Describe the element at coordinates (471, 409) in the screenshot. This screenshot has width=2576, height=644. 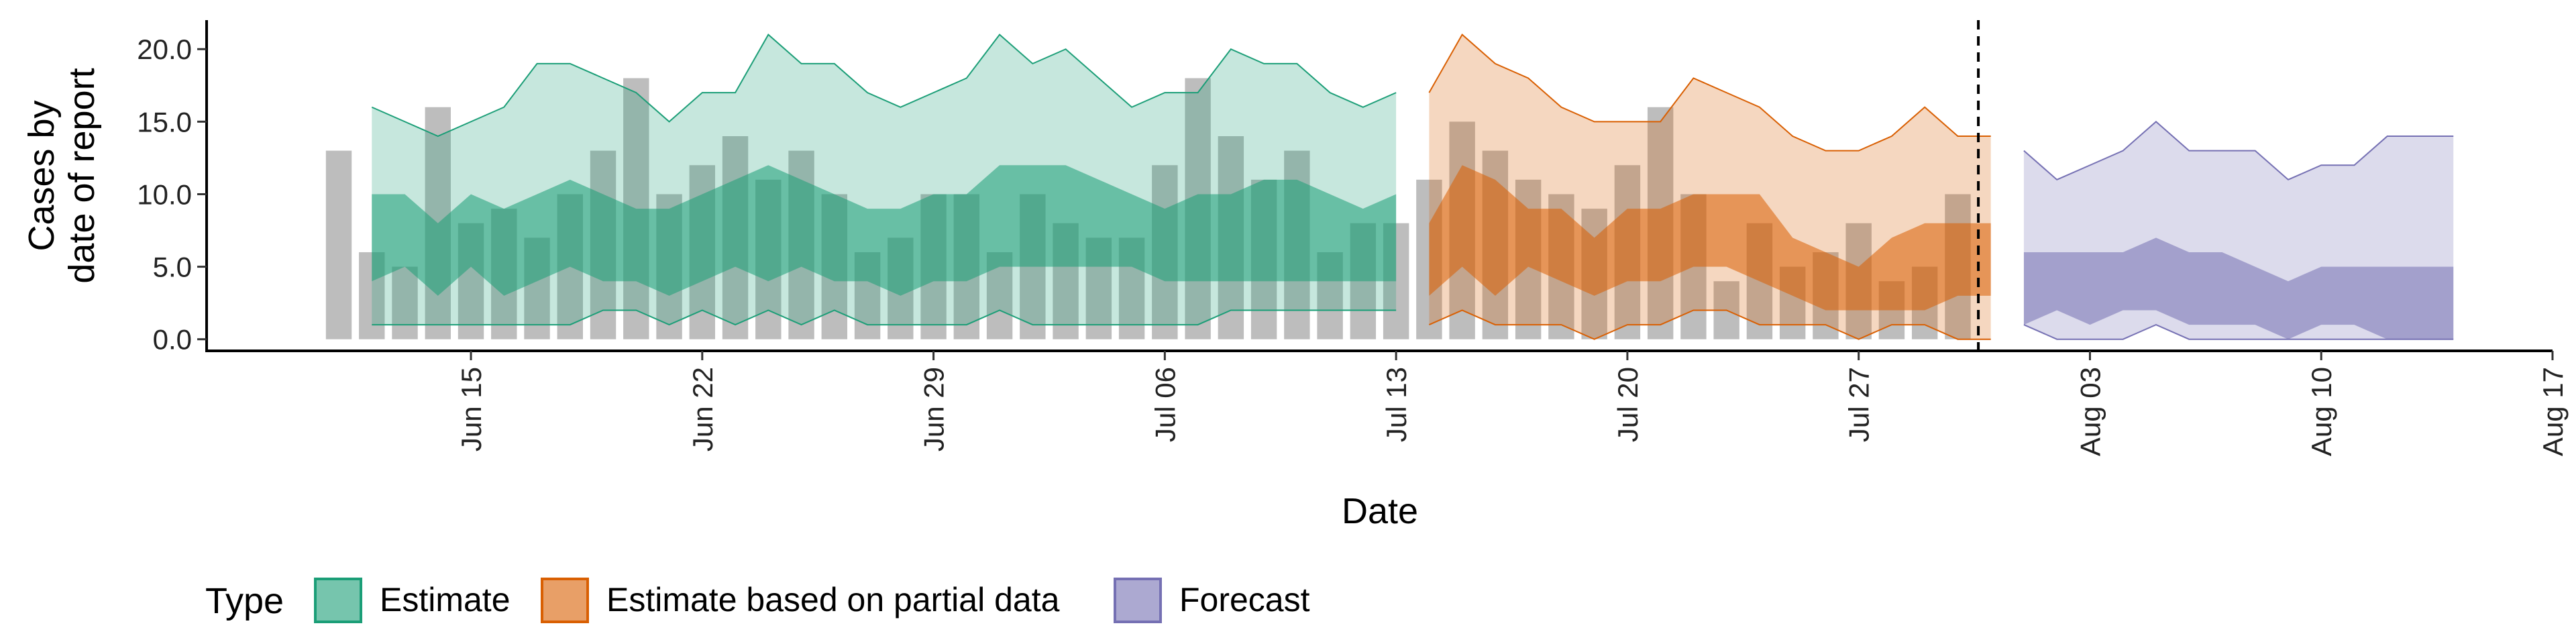
I see `x-tick-label-0: Jun 15` at that location.